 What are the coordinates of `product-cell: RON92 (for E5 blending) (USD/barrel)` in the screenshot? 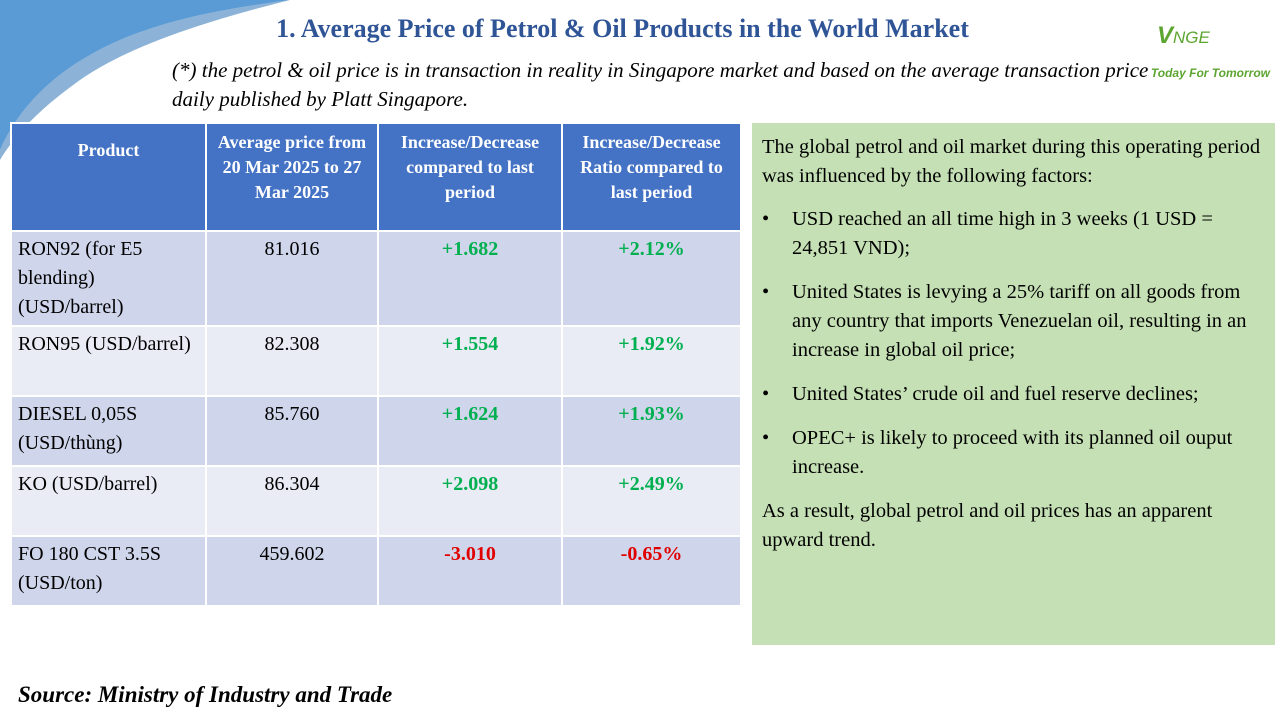 It's located at (108, 278).